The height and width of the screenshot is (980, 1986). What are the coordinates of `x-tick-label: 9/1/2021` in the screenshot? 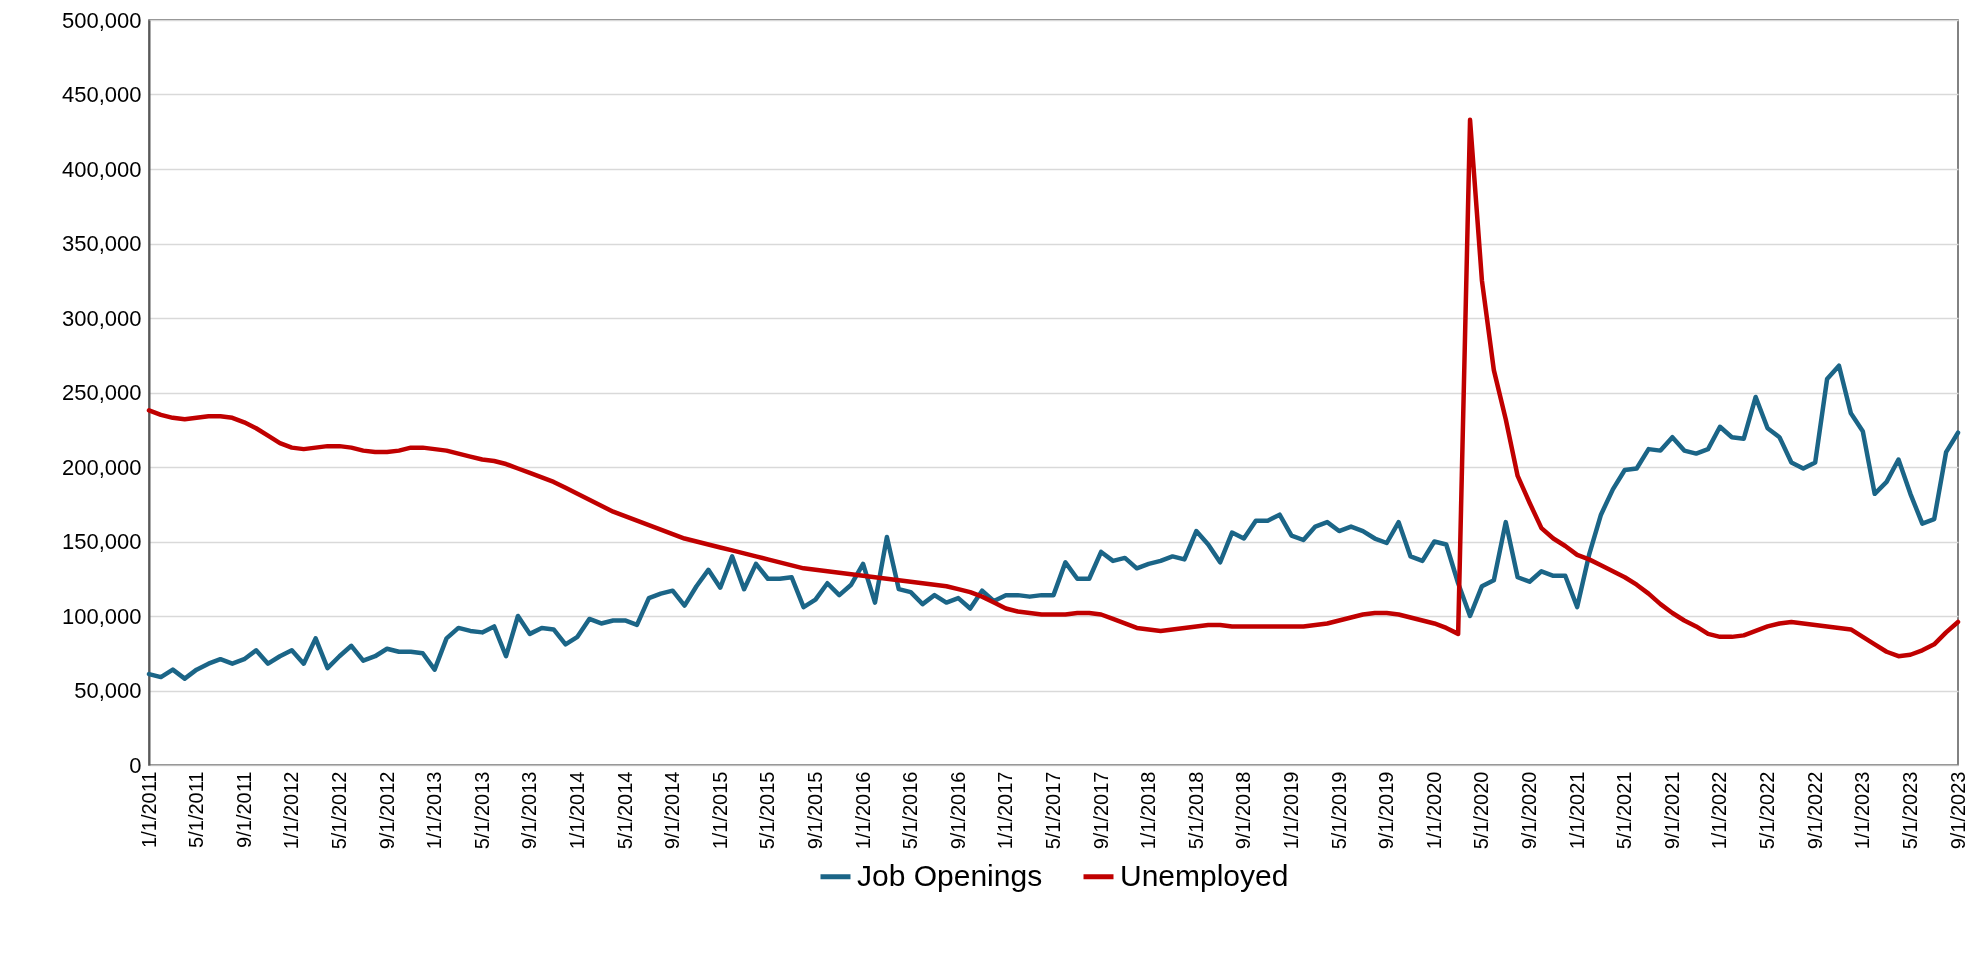 It's located at (1671, 810).